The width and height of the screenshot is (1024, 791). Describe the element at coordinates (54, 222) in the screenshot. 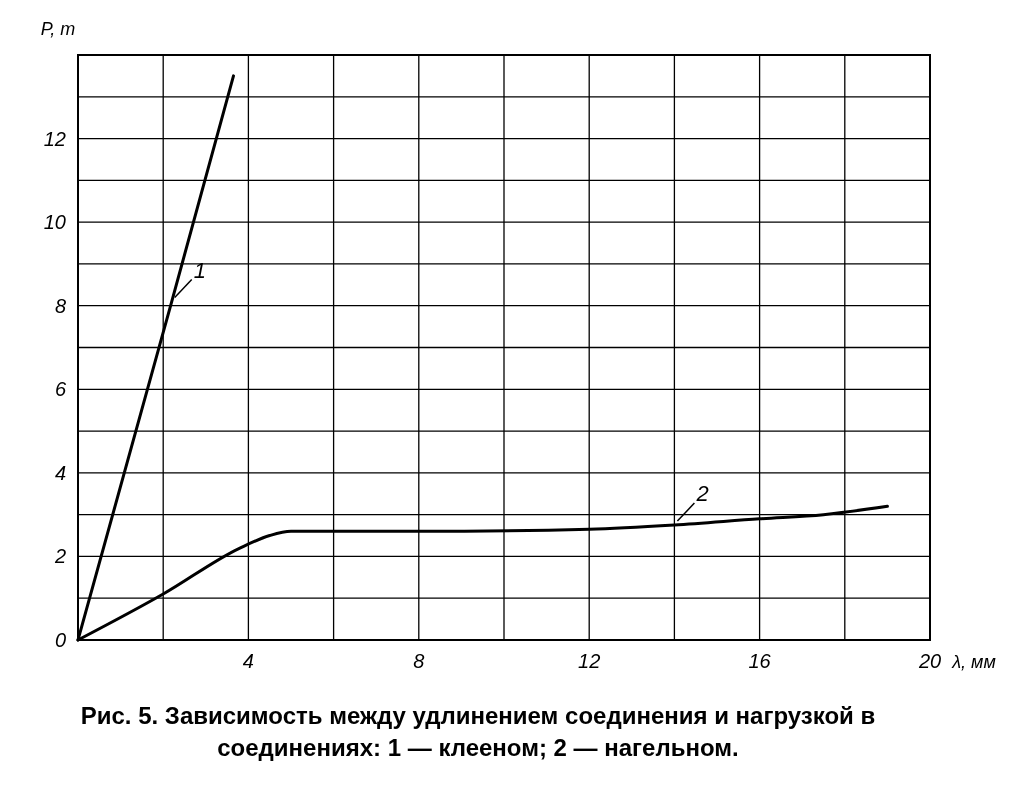

I see `y-tick-label: 10` at that location.